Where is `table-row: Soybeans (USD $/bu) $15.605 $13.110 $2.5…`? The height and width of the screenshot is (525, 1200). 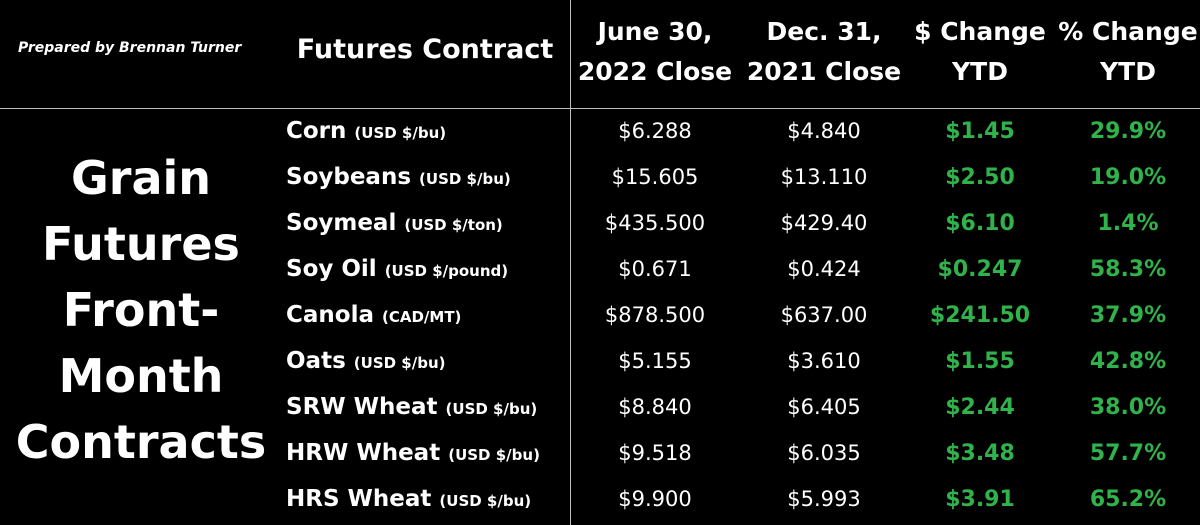 table-row: Soybeans (USD $/bu) $15.605 $13.110 $2.5… is located at coordinates (600, 177).